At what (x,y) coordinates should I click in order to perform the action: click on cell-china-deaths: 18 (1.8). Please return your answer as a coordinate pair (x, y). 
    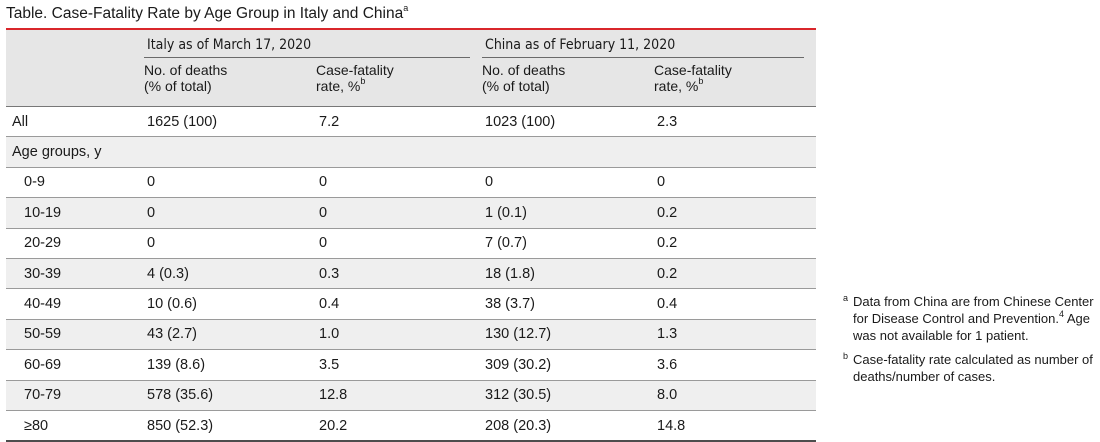
    Looking at the image, I should click on (568, 274).